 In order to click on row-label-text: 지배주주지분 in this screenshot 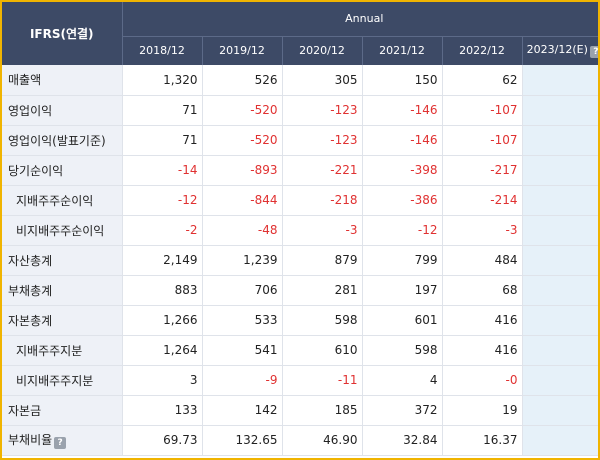, I will do `click(49, 350)`.